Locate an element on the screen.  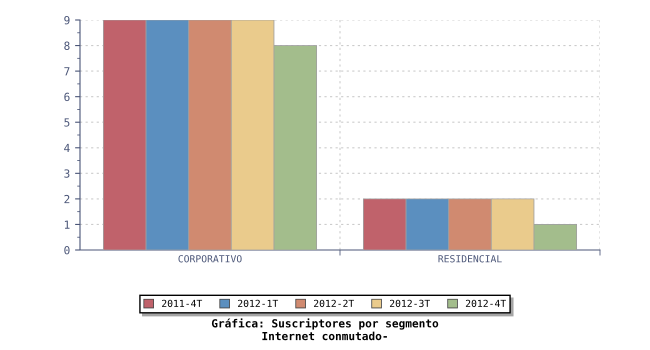
text: Gráfica: Suscriptores por segmento is located at coordinates (325, 324).